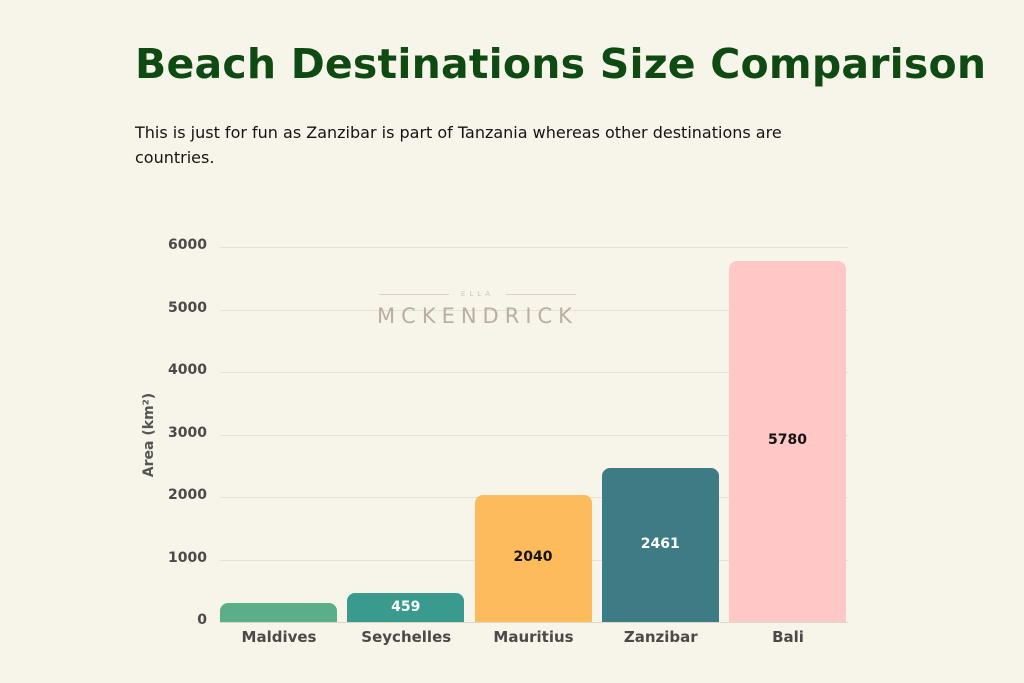 The image size is (1024, 683). I want to click on y-tick-label: 5000, so click(187, 307).